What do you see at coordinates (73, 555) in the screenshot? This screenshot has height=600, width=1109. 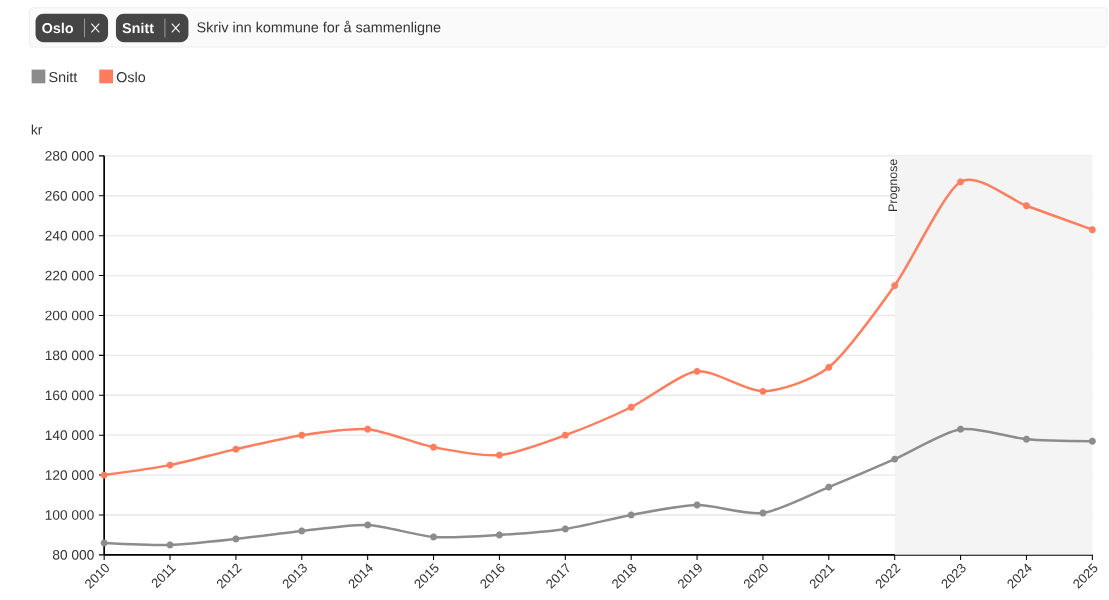 I see `y-tick-label: 80 000` at bounding box center [73, 555].